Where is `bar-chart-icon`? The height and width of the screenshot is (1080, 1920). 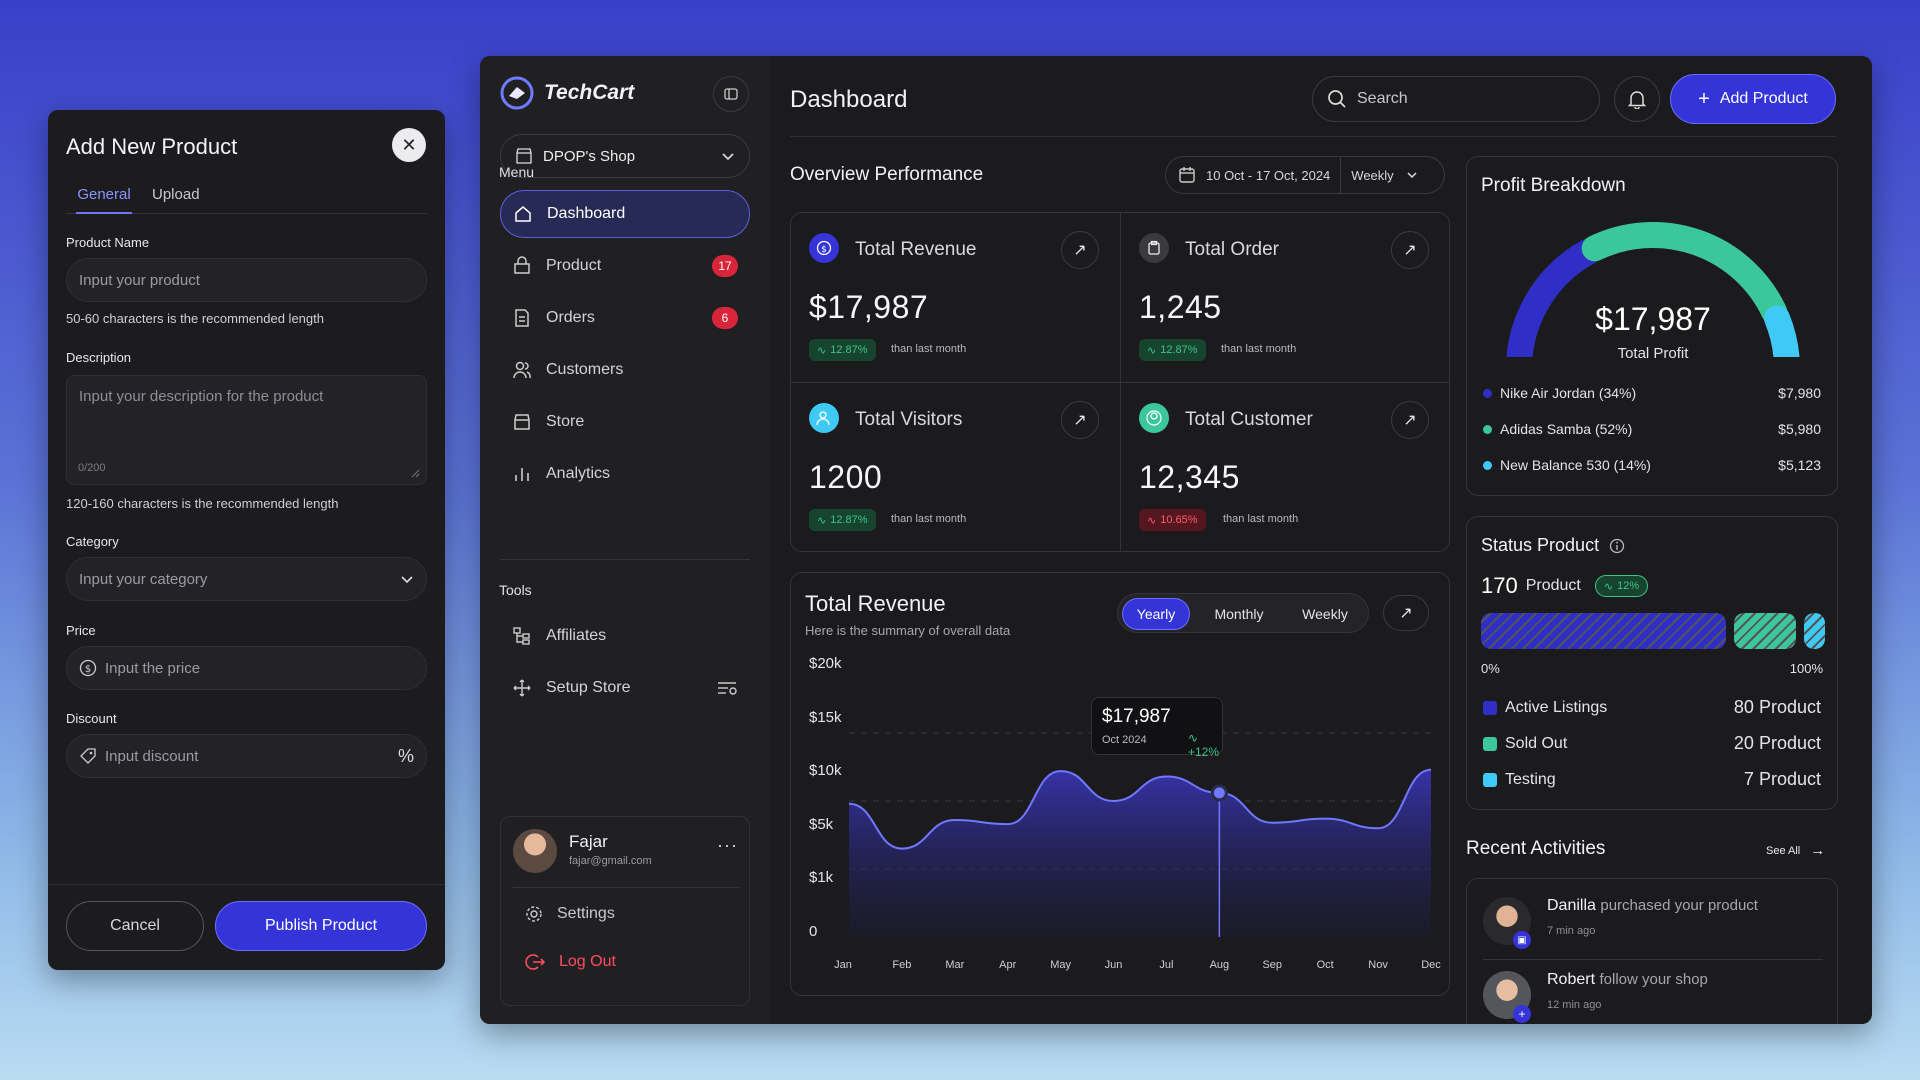 bar-chart-icon is located at coordinates (522, 474).